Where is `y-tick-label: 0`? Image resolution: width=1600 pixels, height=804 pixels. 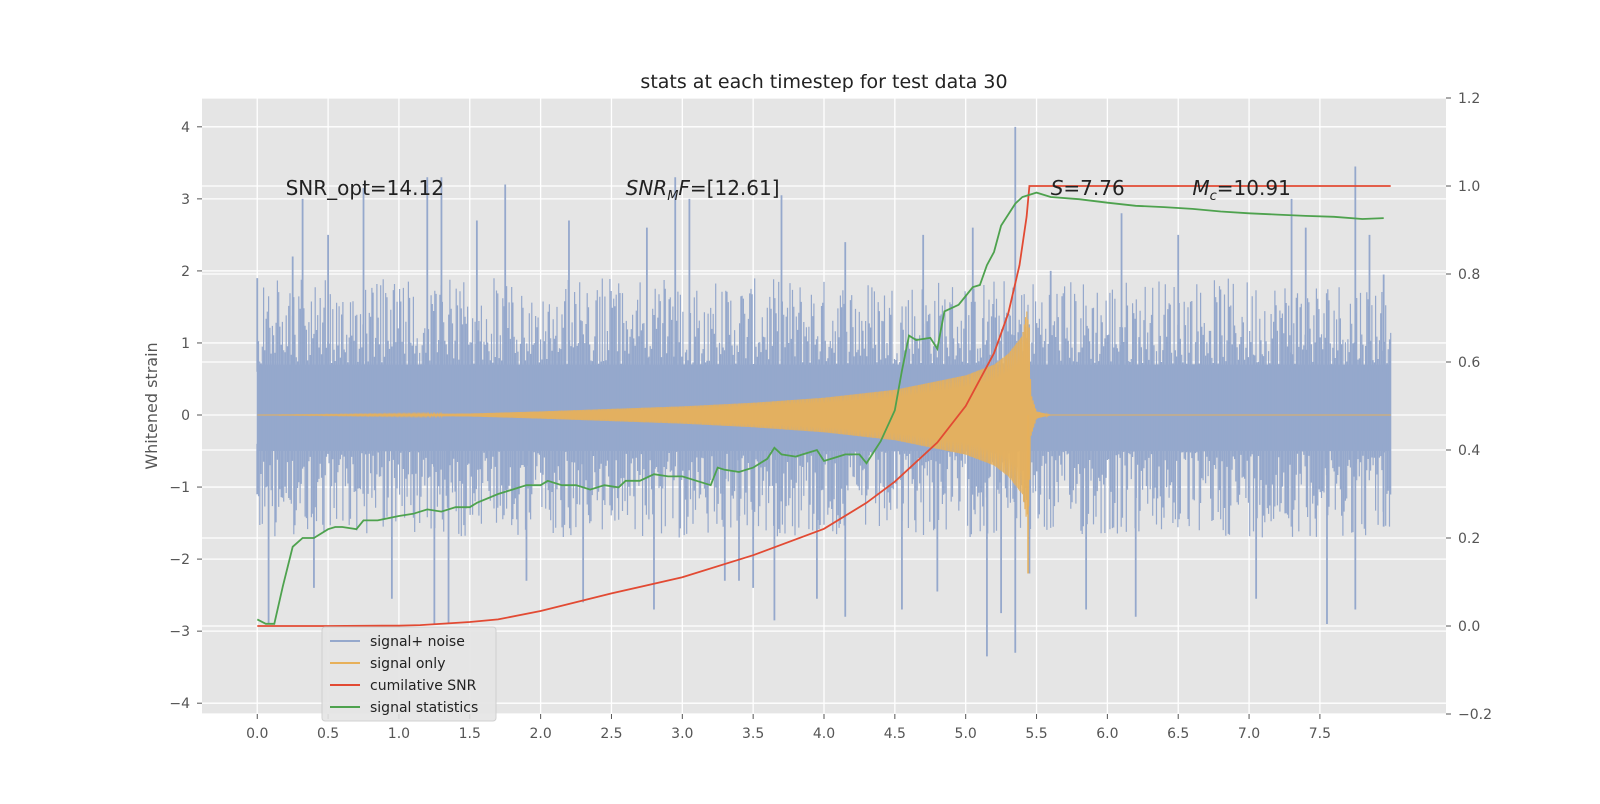 y-tick-label: 0 is located at coordinates (185, 416).